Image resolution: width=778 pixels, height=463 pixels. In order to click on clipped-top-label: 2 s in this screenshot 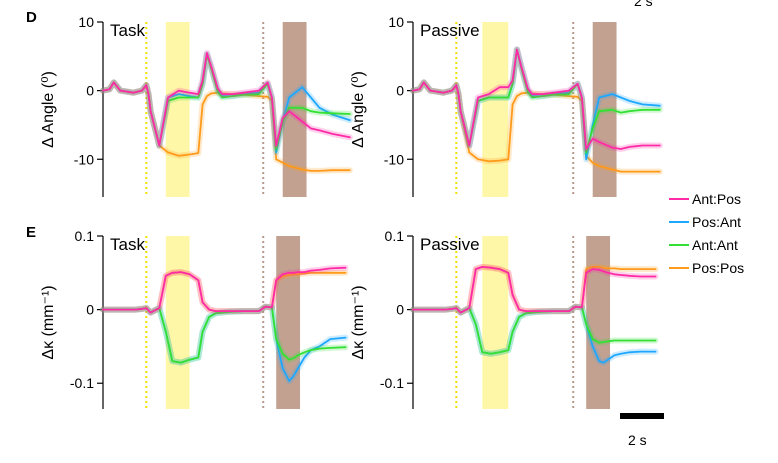, I will do `click(643, 4)`.